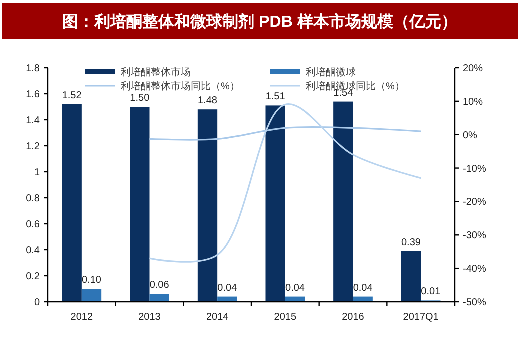  Describe the element at coordinates (72, 96) in the screenshot. I see `data-label: 1.52` at that location.